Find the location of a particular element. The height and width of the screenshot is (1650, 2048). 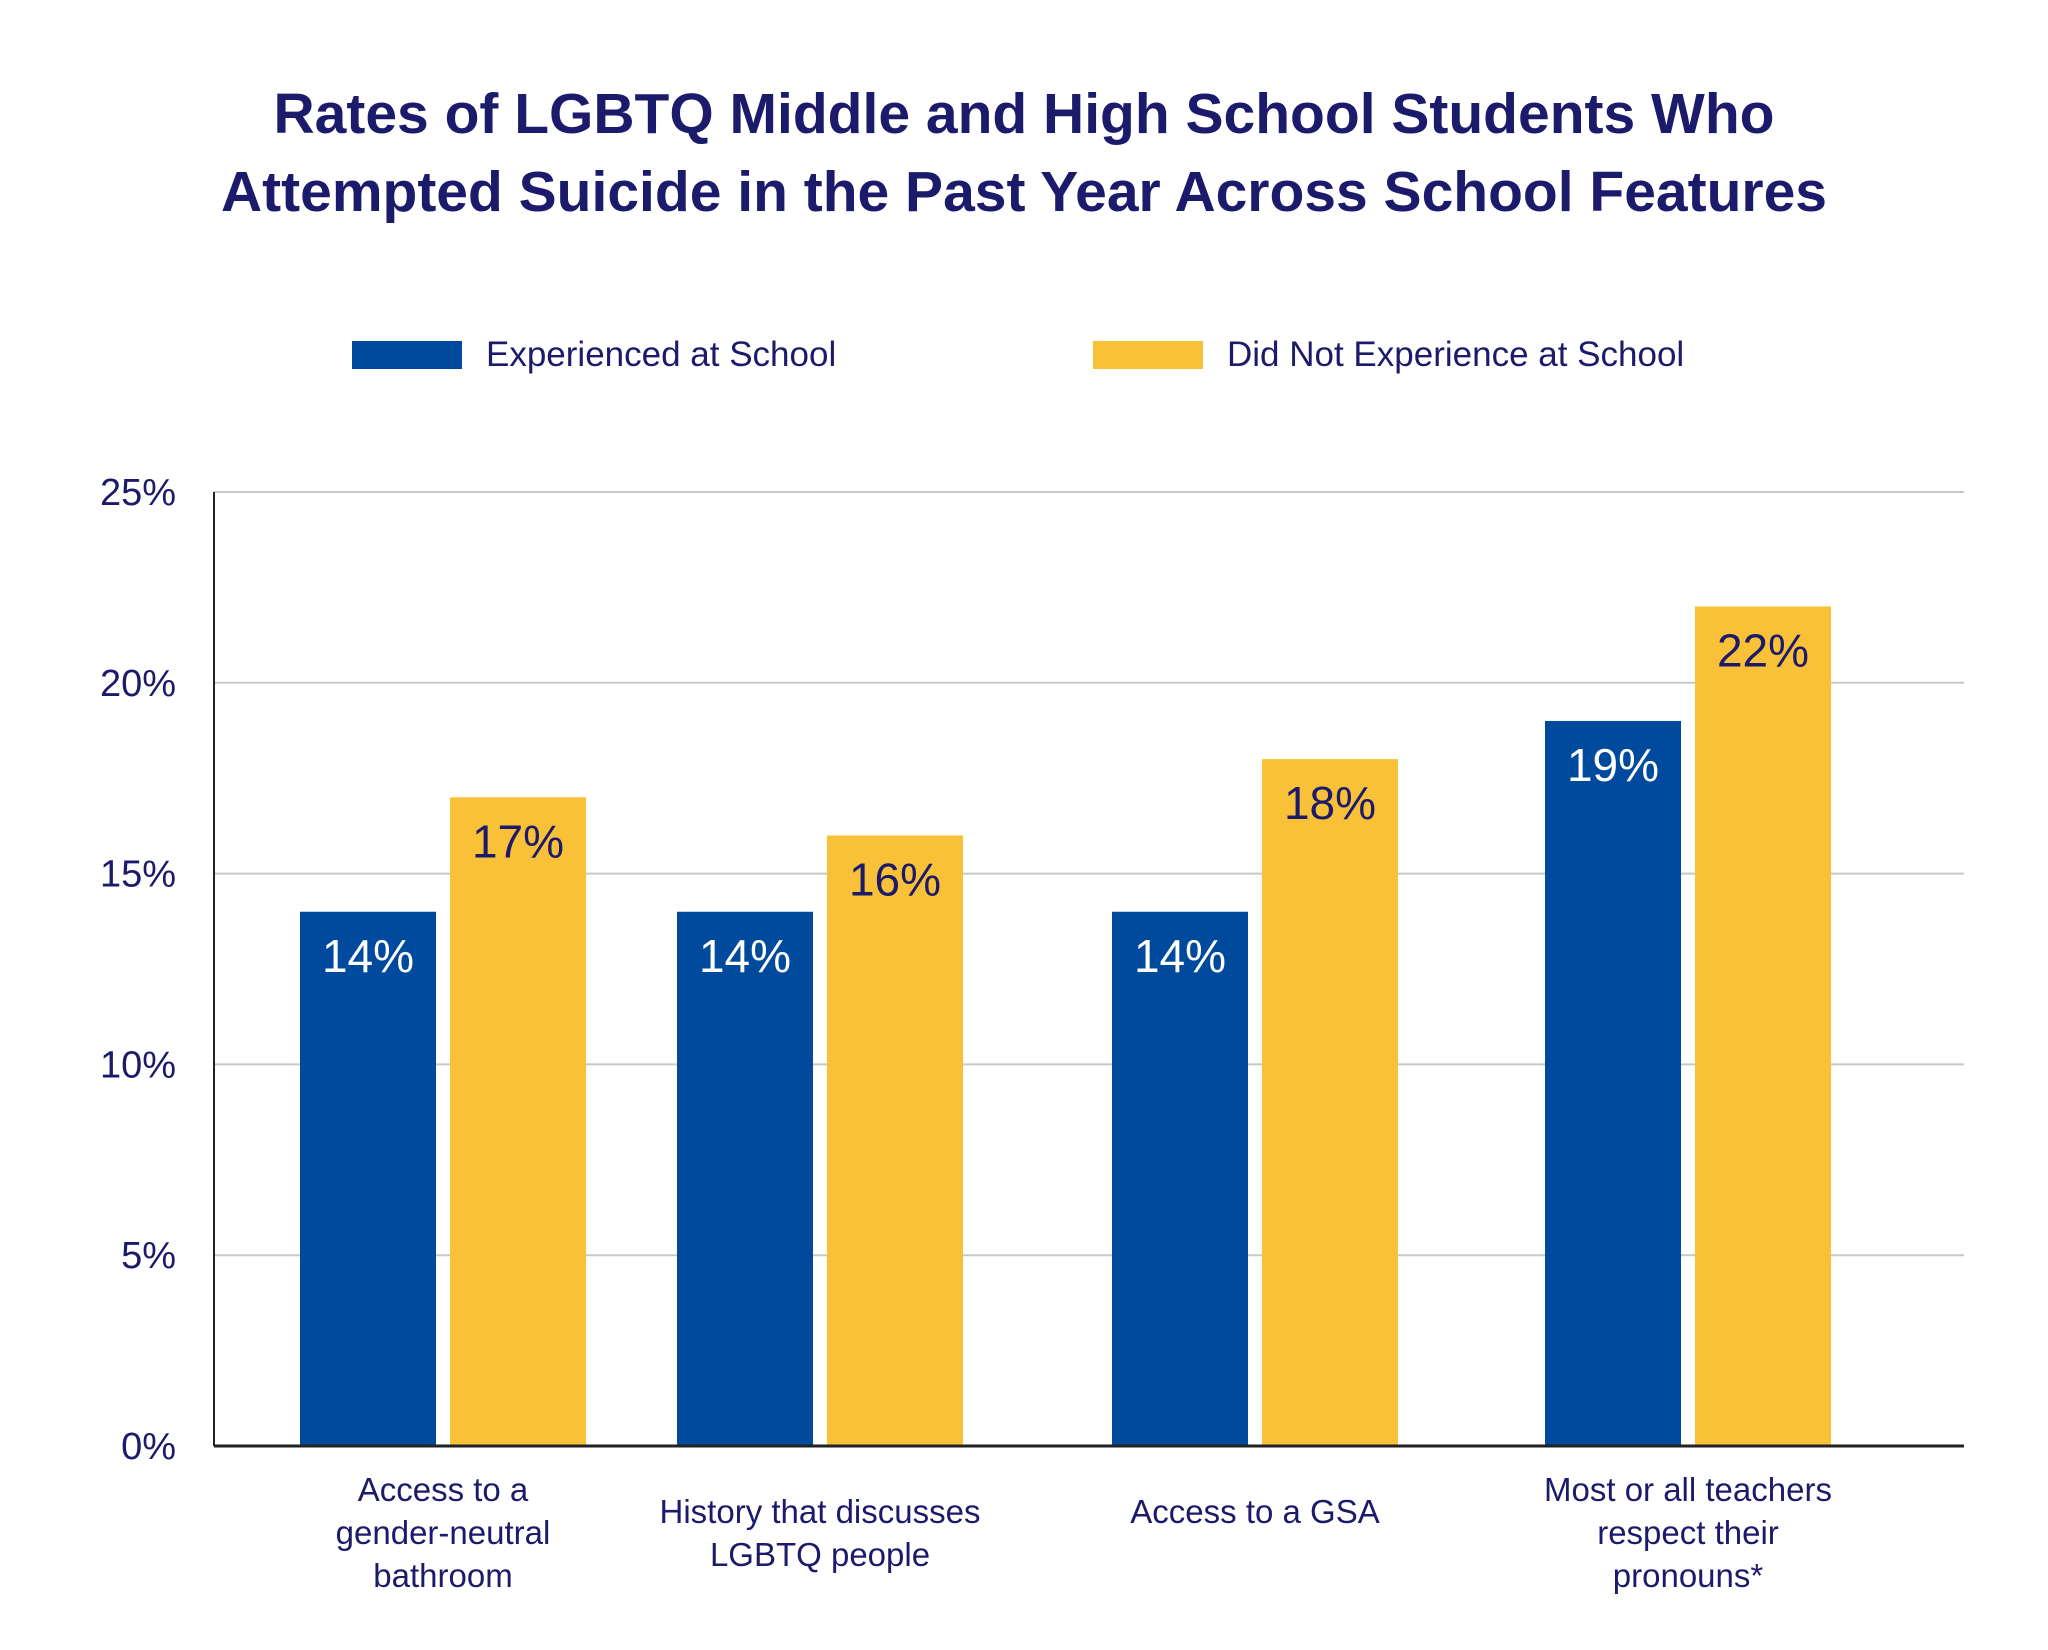

x-tick-label: History that discusses LGBTQ people is located at coordinates (820, 1533).